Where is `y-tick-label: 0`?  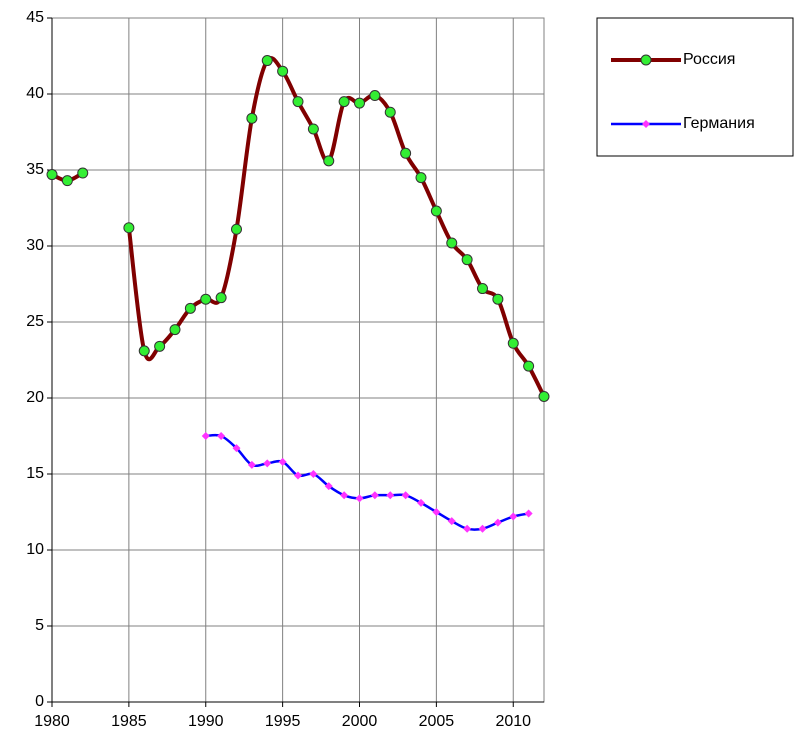 y-tick-label: 0 is located at coordinates (39, 701).